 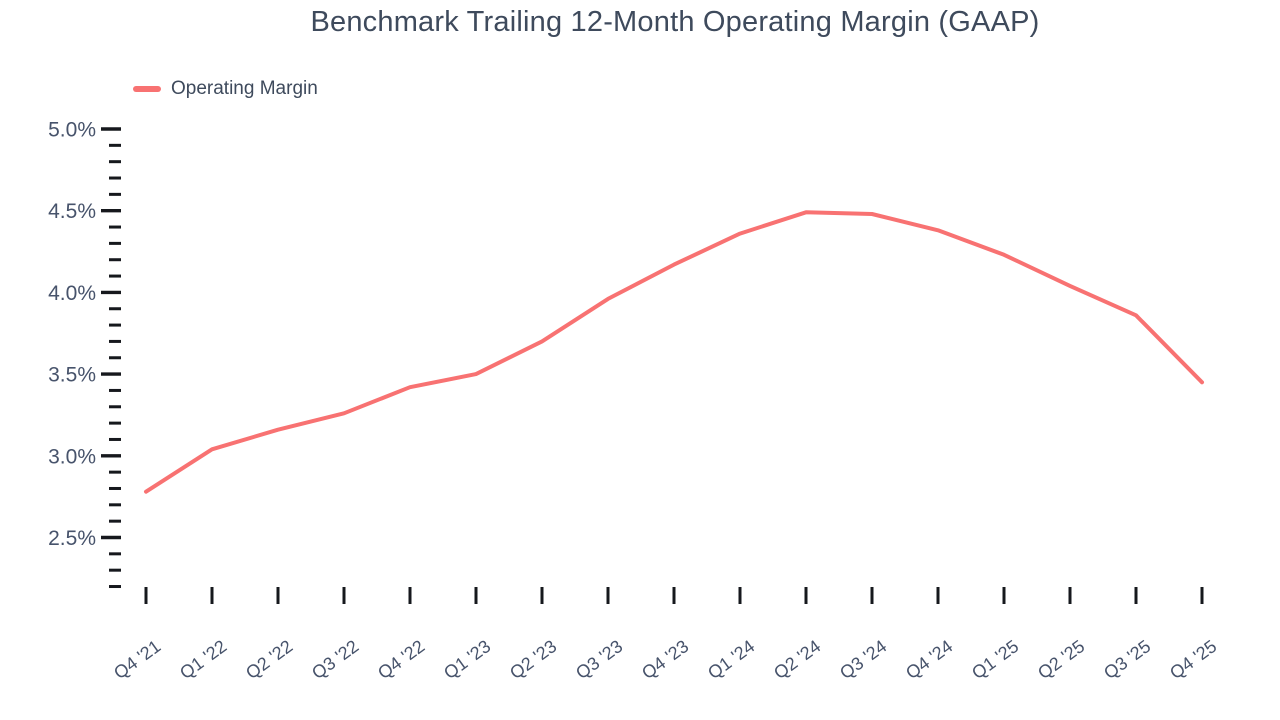 What do you see at coordinates (72, 538) in the screenshot?
I see `y-axis-tick-label: 2.5%` at bounding box center [72, 538].